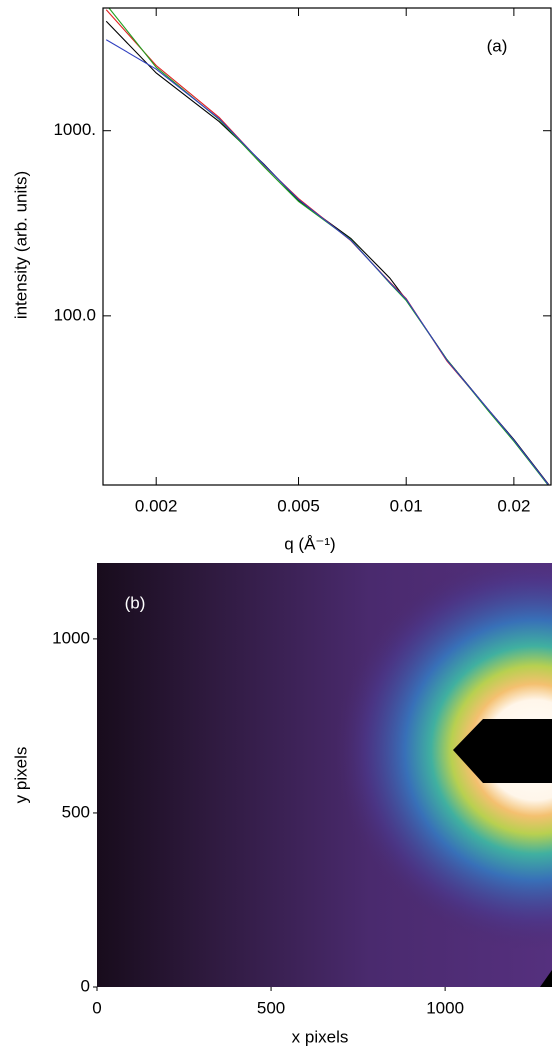 The height and width of the screenshot is (1051, 552). I want to click on detector-edge, so click(546, 978).